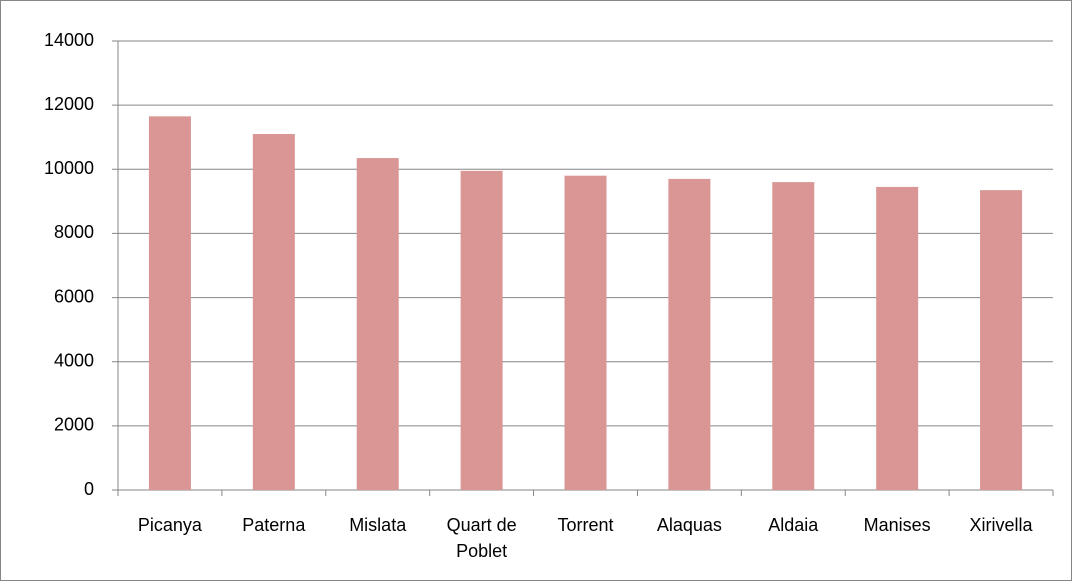 This screenshot has height=581, width=1072. I want to click on y-tick-label: 2000, so click(74, 425).